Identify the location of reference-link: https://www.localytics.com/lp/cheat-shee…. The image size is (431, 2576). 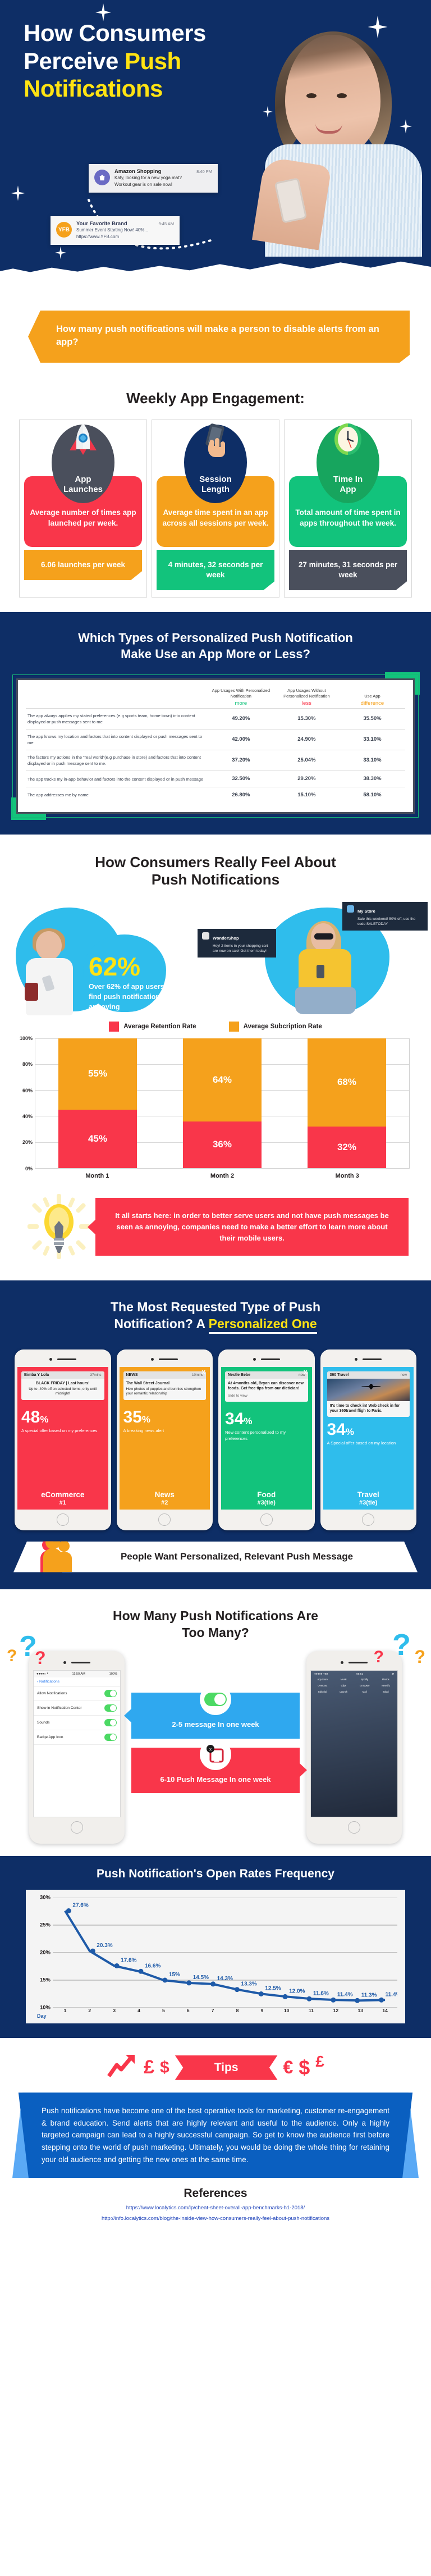
(215, 2208).